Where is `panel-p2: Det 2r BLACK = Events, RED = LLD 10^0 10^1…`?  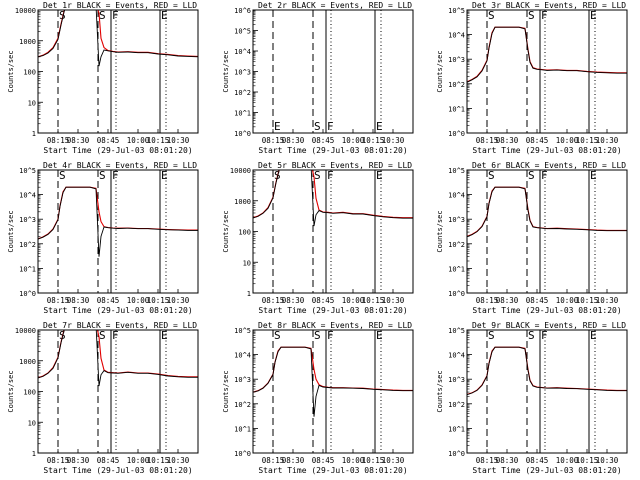
panel-p2: Det 2r BLACK = Events, RED = LLD 10^0 10^1… is located at coordinates (318, 78).